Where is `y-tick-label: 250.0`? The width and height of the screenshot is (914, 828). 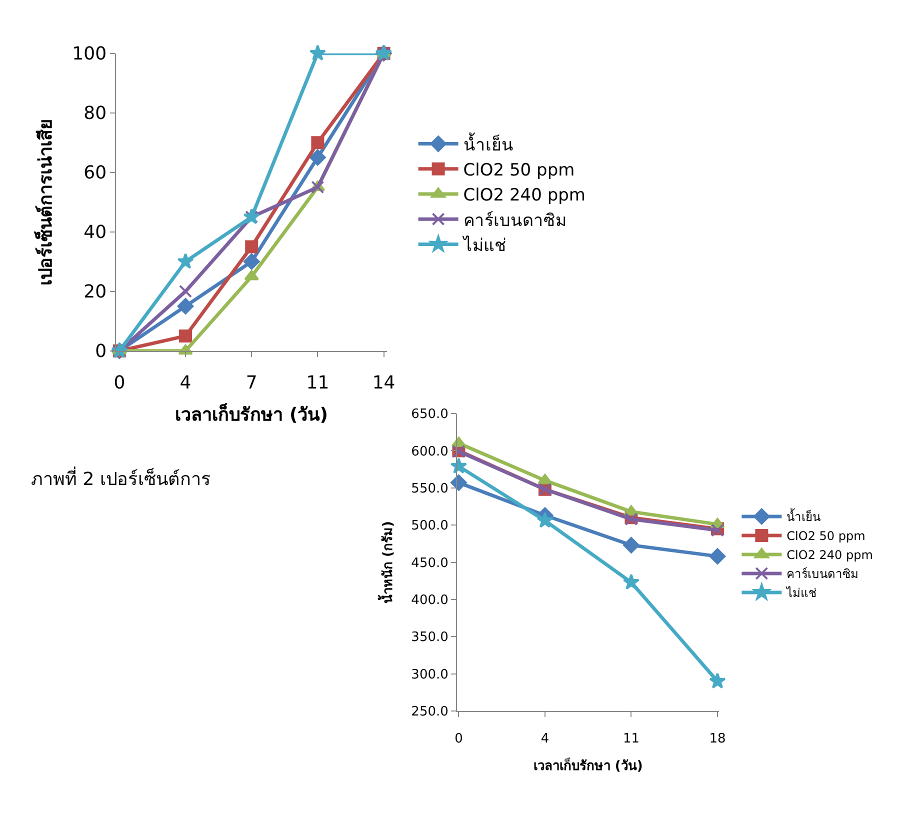 y-tick-label: 250.0 is located at coordinates (429, 712).